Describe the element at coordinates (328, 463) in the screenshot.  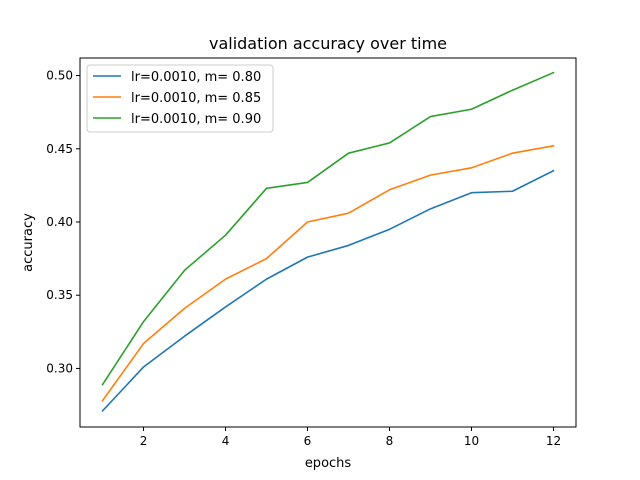
I see `x-axis-label: epochs` at that location.